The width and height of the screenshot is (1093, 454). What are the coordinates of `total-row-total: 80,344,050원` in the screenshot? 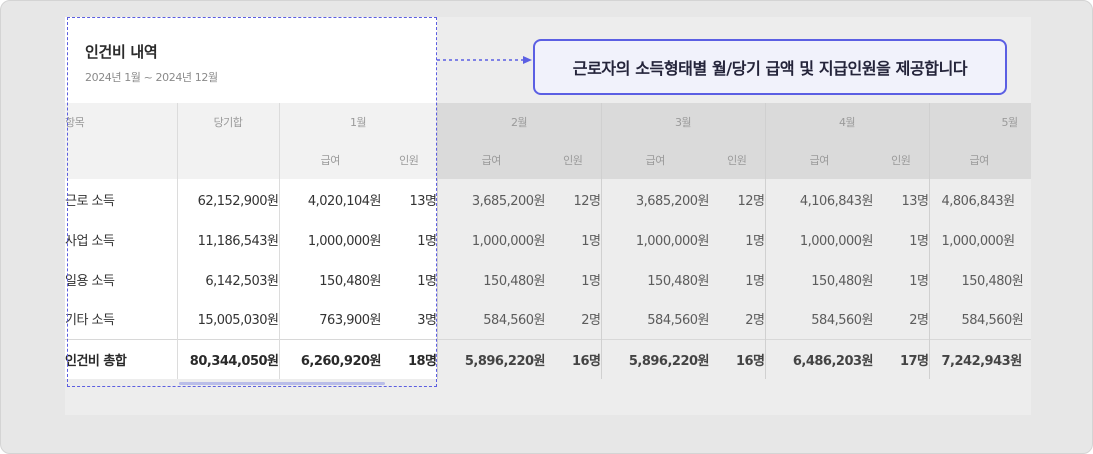 It's located at (227, 358).